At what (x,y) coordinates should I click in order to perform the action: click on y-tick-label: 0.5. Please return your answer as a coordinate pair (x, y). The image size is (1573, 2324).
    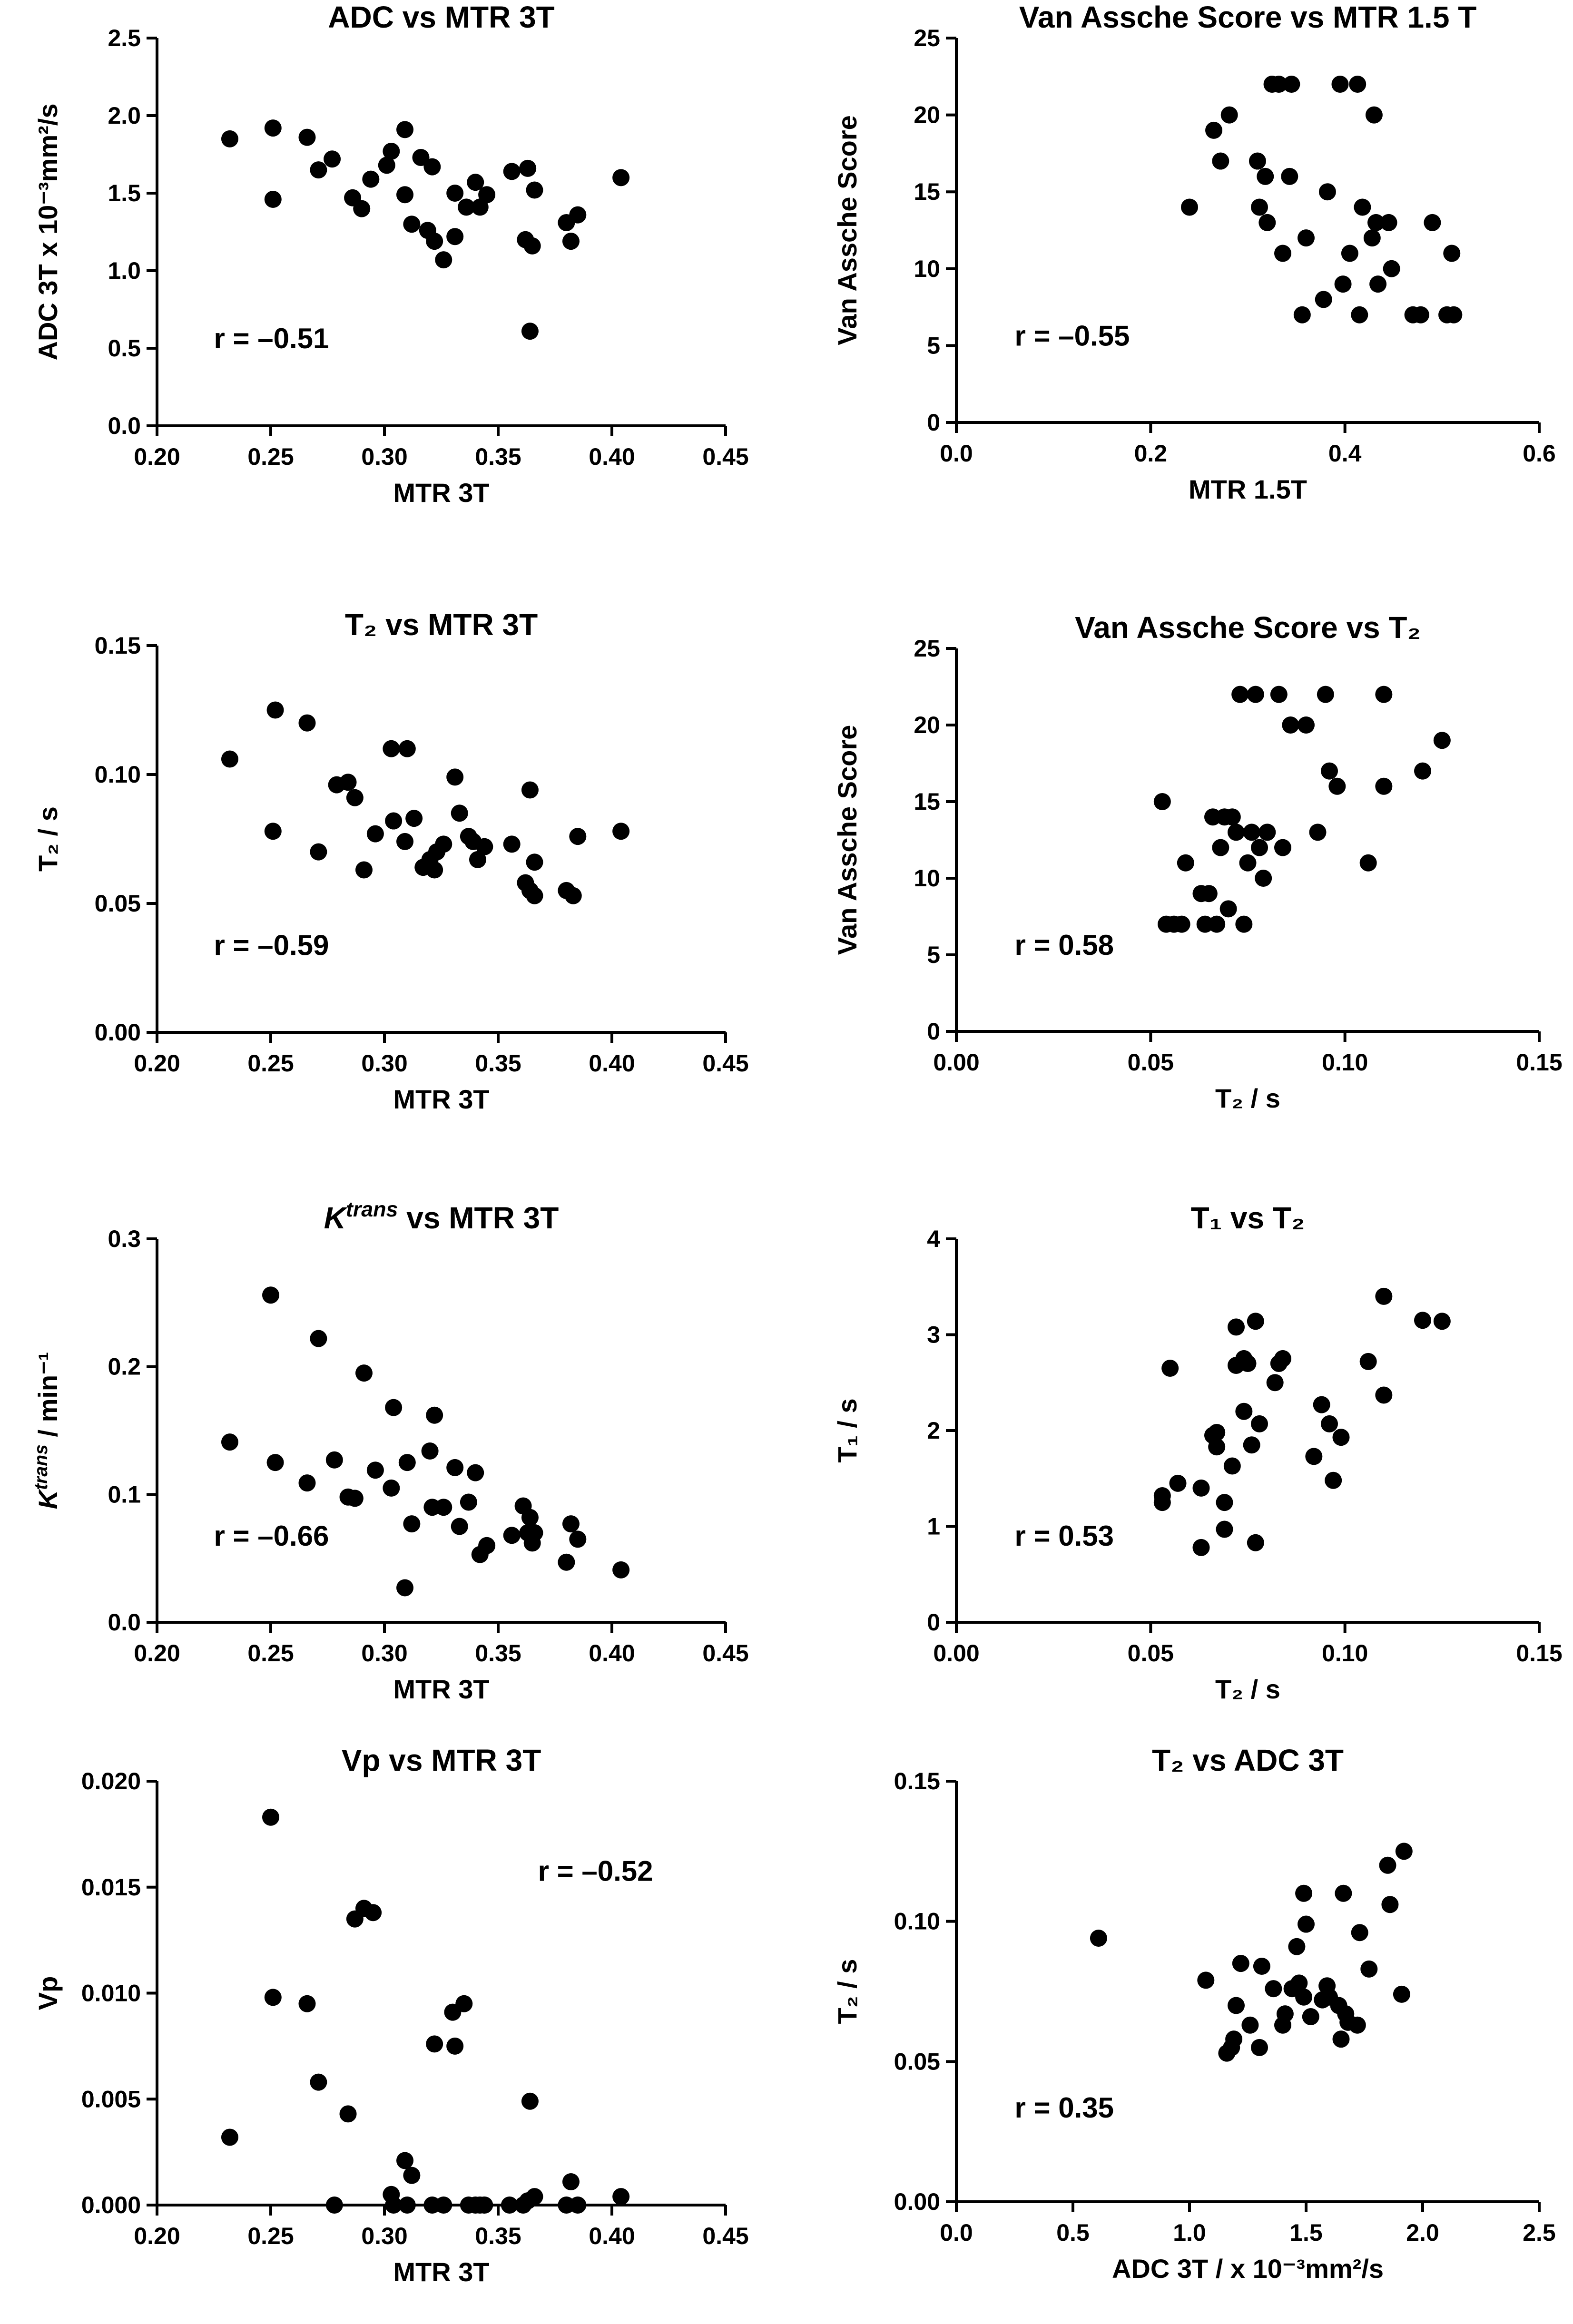
    Looking at the image, I should click on (124, 348).